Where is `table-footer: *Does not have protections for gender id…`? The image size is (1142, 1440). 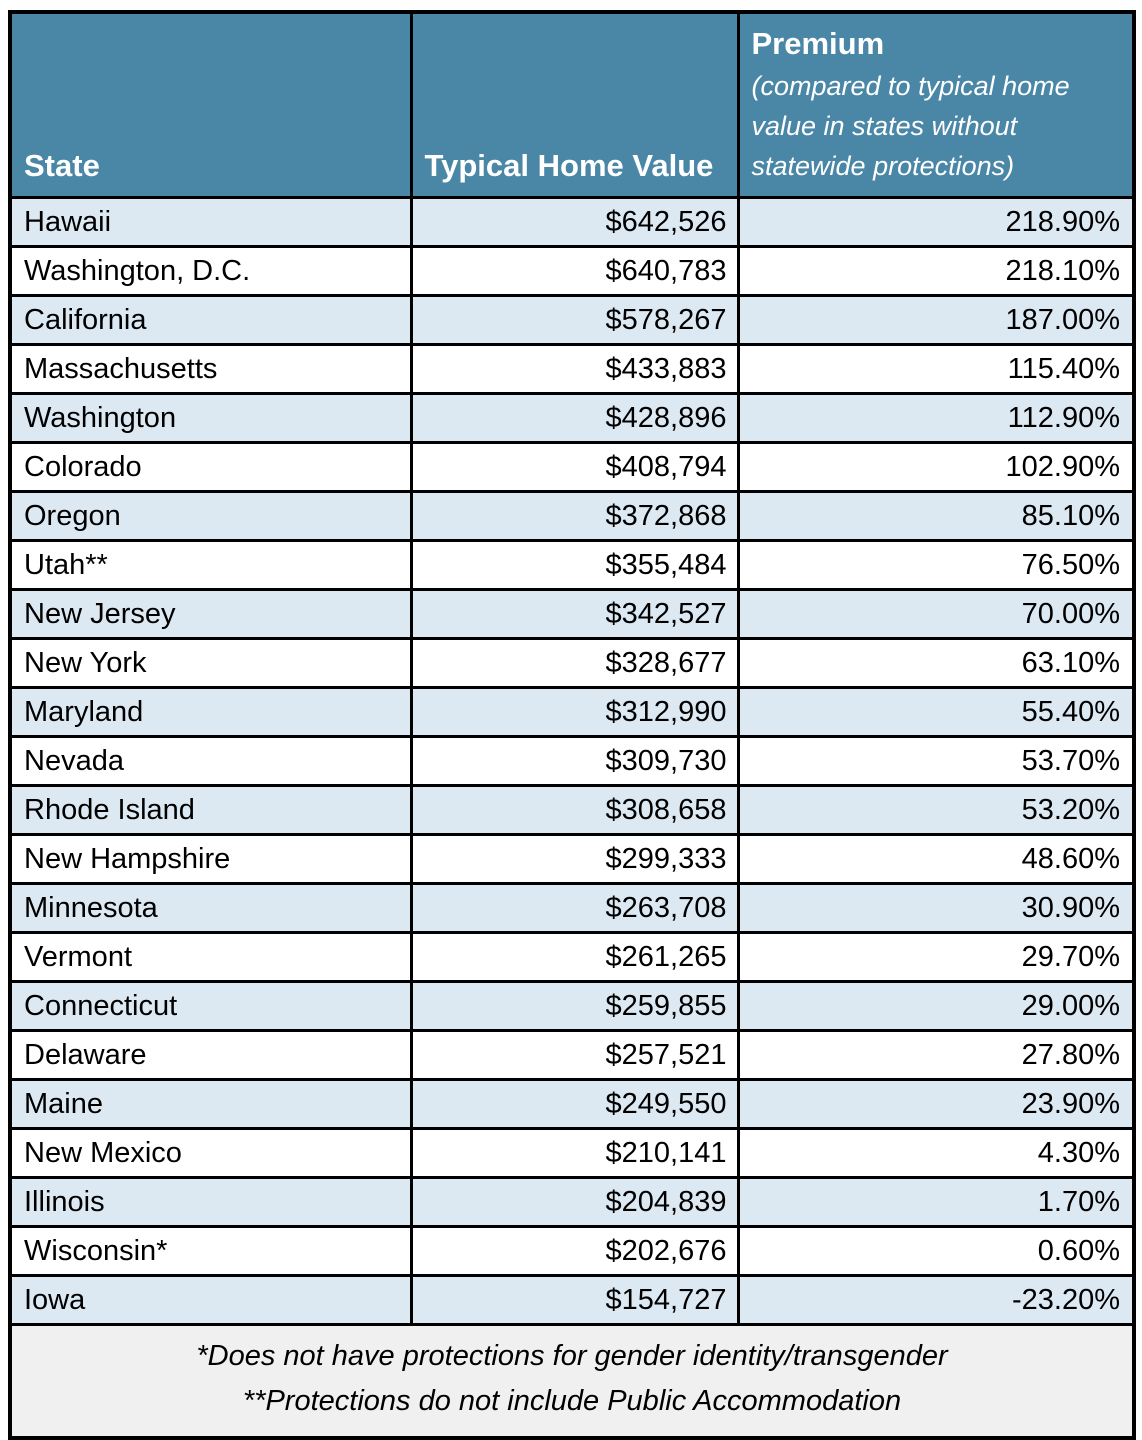 table-footer: *Does not have protections for gender id… is located at coordinates (572, 1381).